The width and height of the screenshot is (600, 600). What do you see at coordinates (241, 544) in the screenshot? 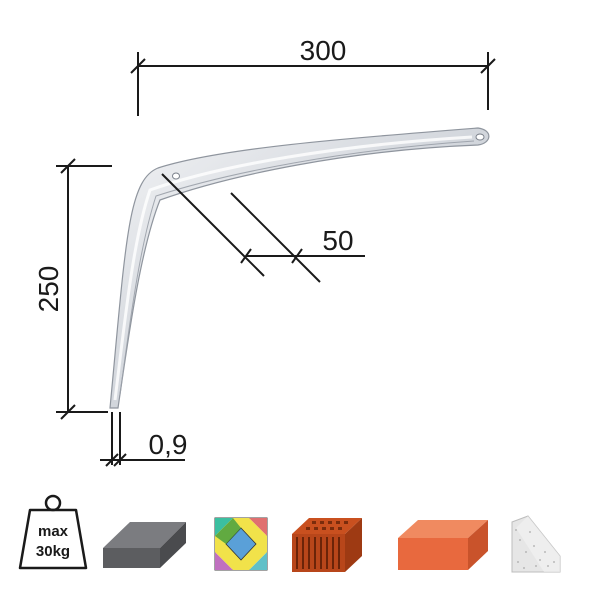
I see `tile-icon` at bounding box center [241, 544].